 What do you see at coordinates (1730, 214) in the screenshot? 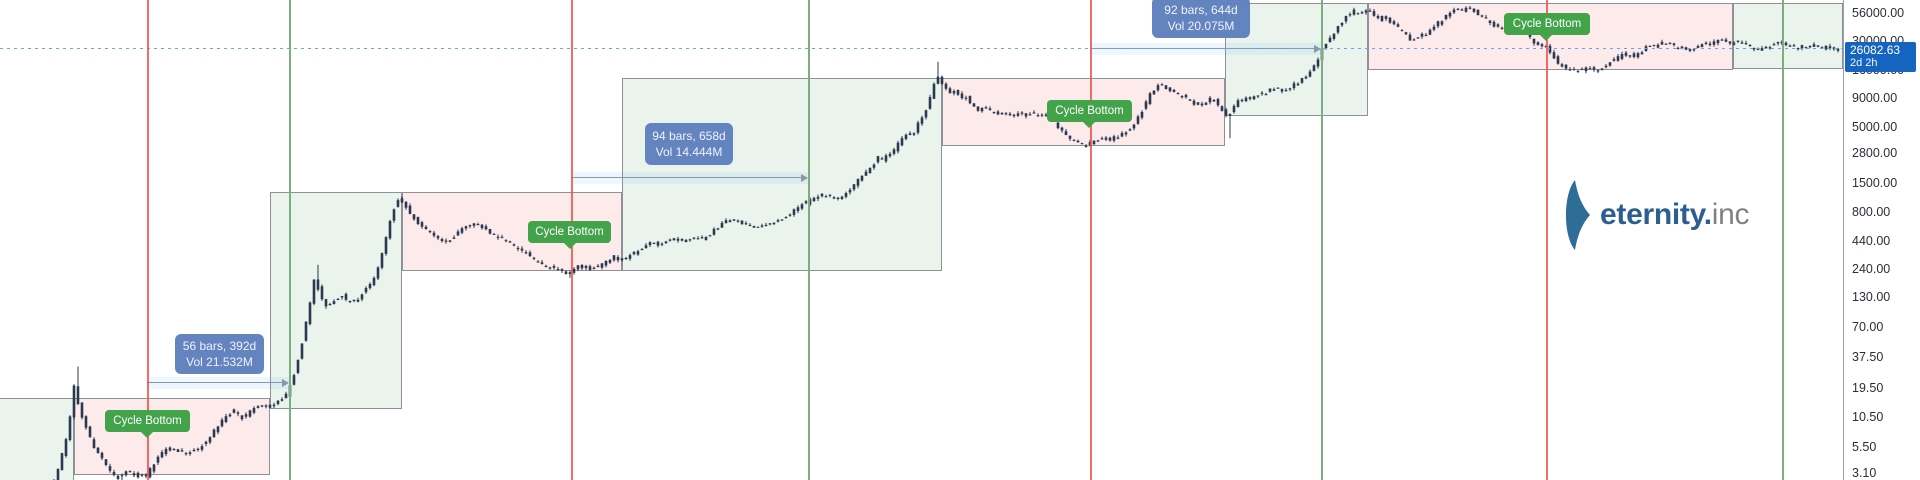
I see `logo-suffix: inc` at bounding box center [1730, 214].